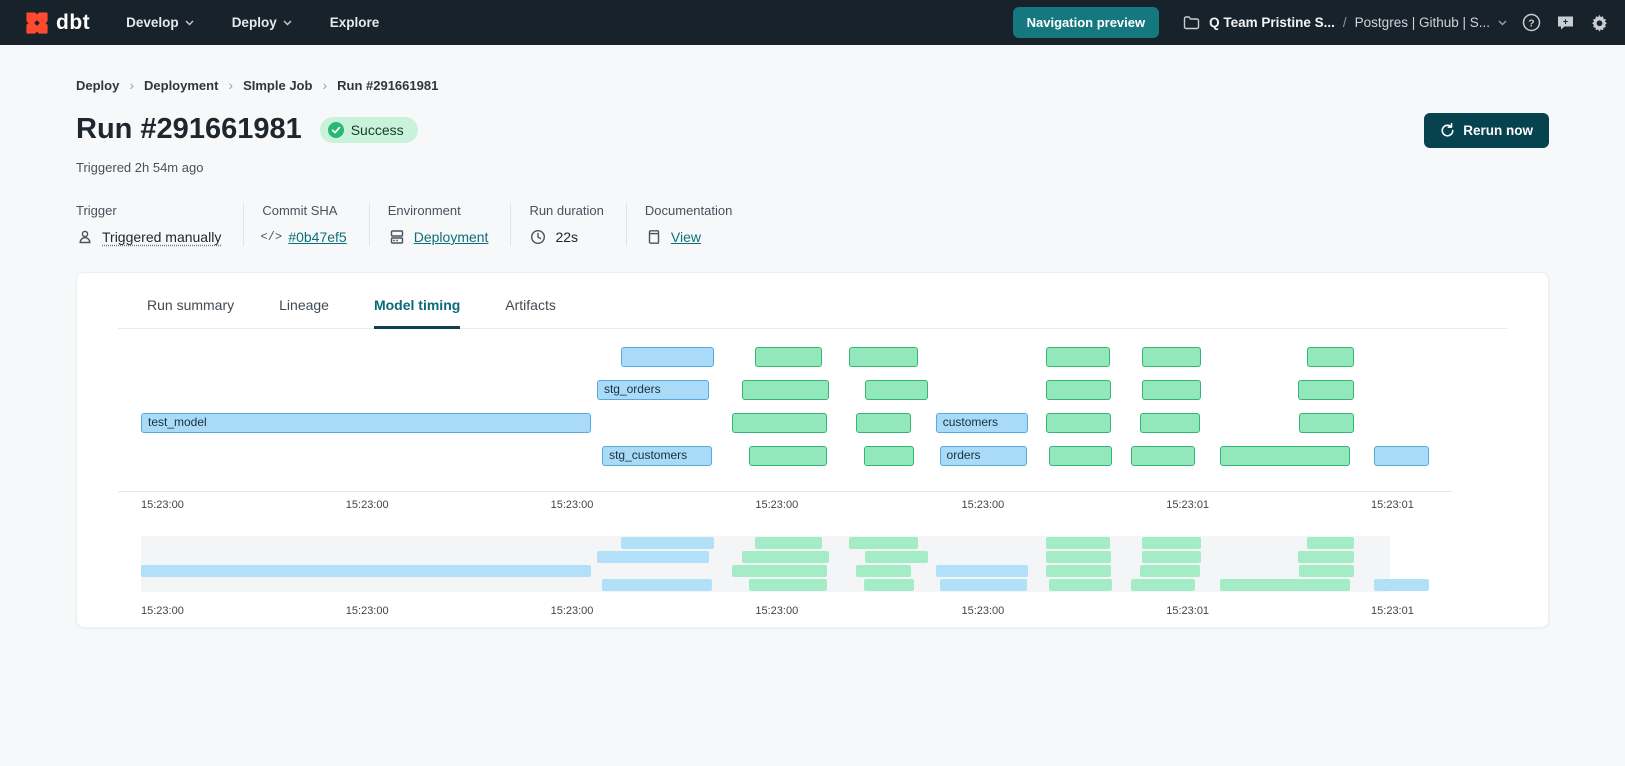  What do you see at coordinates (85, 237) in the screenshot?
I see `person-icon` at bounding box center [85, 237].